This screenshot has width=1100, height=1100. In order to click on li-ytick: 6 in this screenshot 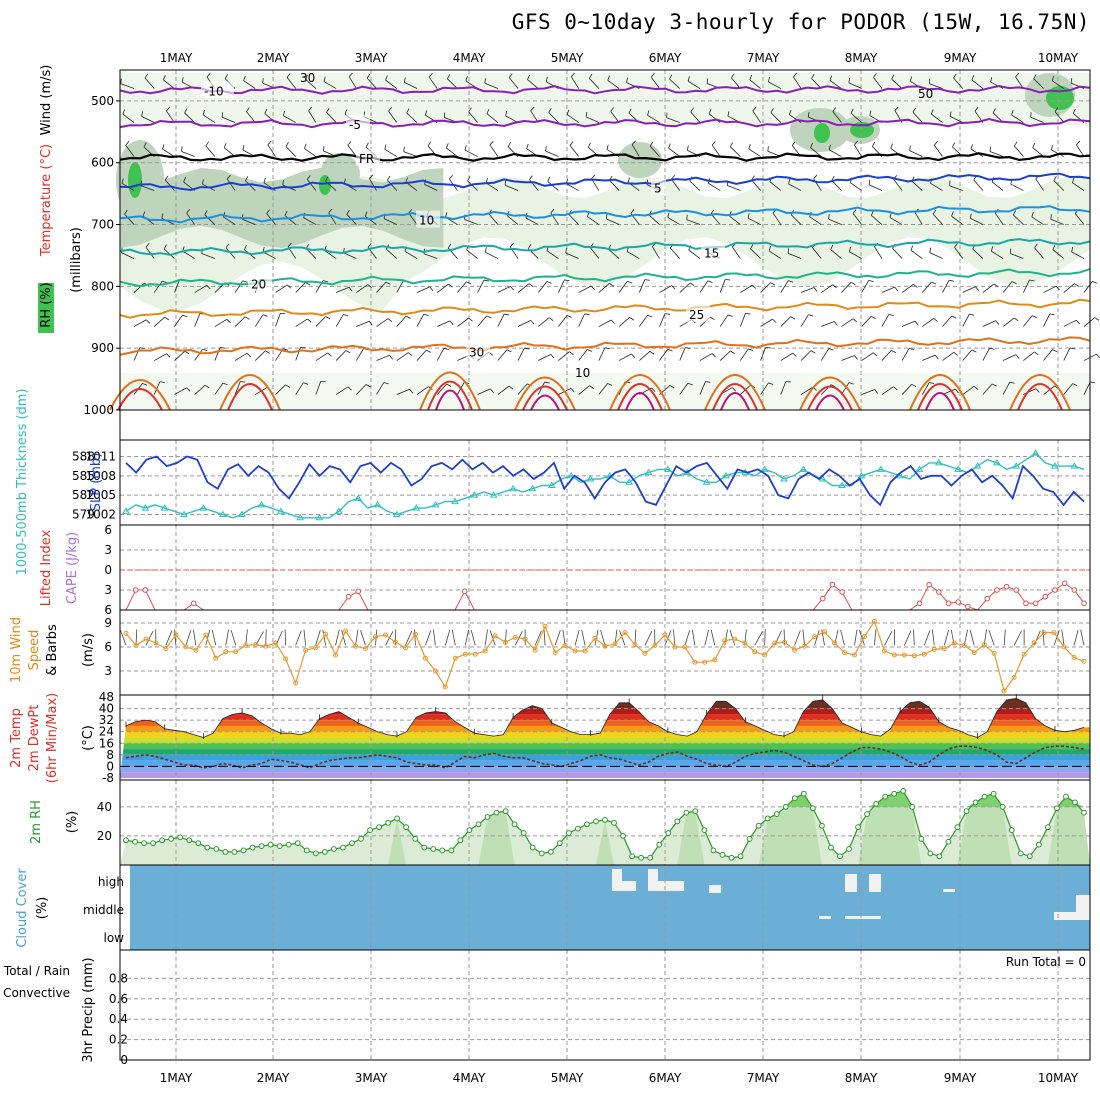, I will do `click(108, 530)`.